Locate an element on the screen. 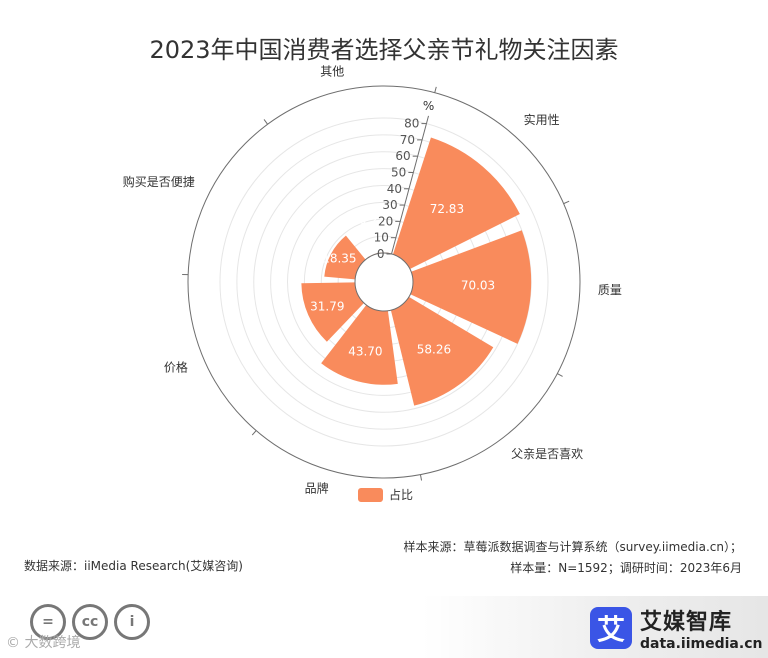 The width and height of the screenshot is (768, 658). attribution-icon: i is located at coordinates (132, 622).